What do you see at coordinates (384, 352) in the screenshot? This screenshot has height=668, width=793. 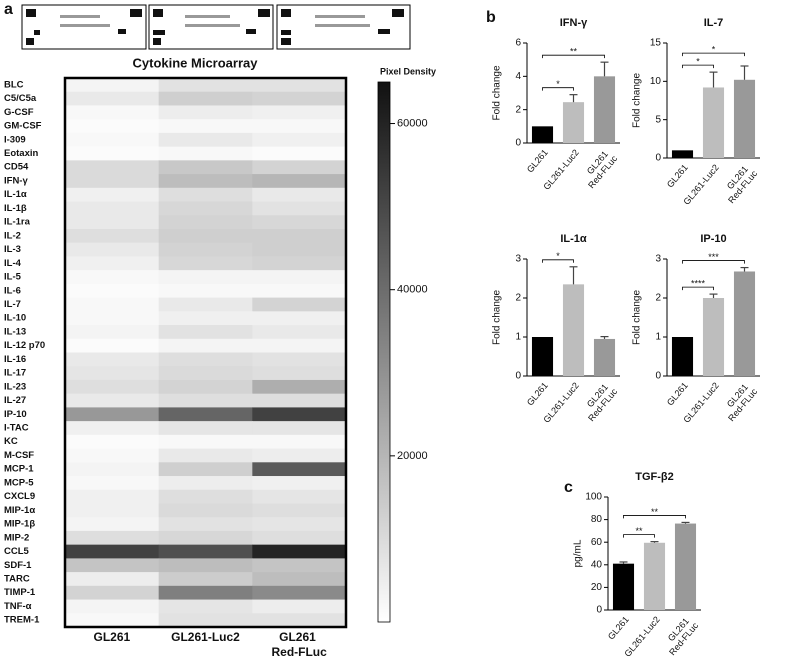 I see `colorbar` at bounding box center [384, 352].